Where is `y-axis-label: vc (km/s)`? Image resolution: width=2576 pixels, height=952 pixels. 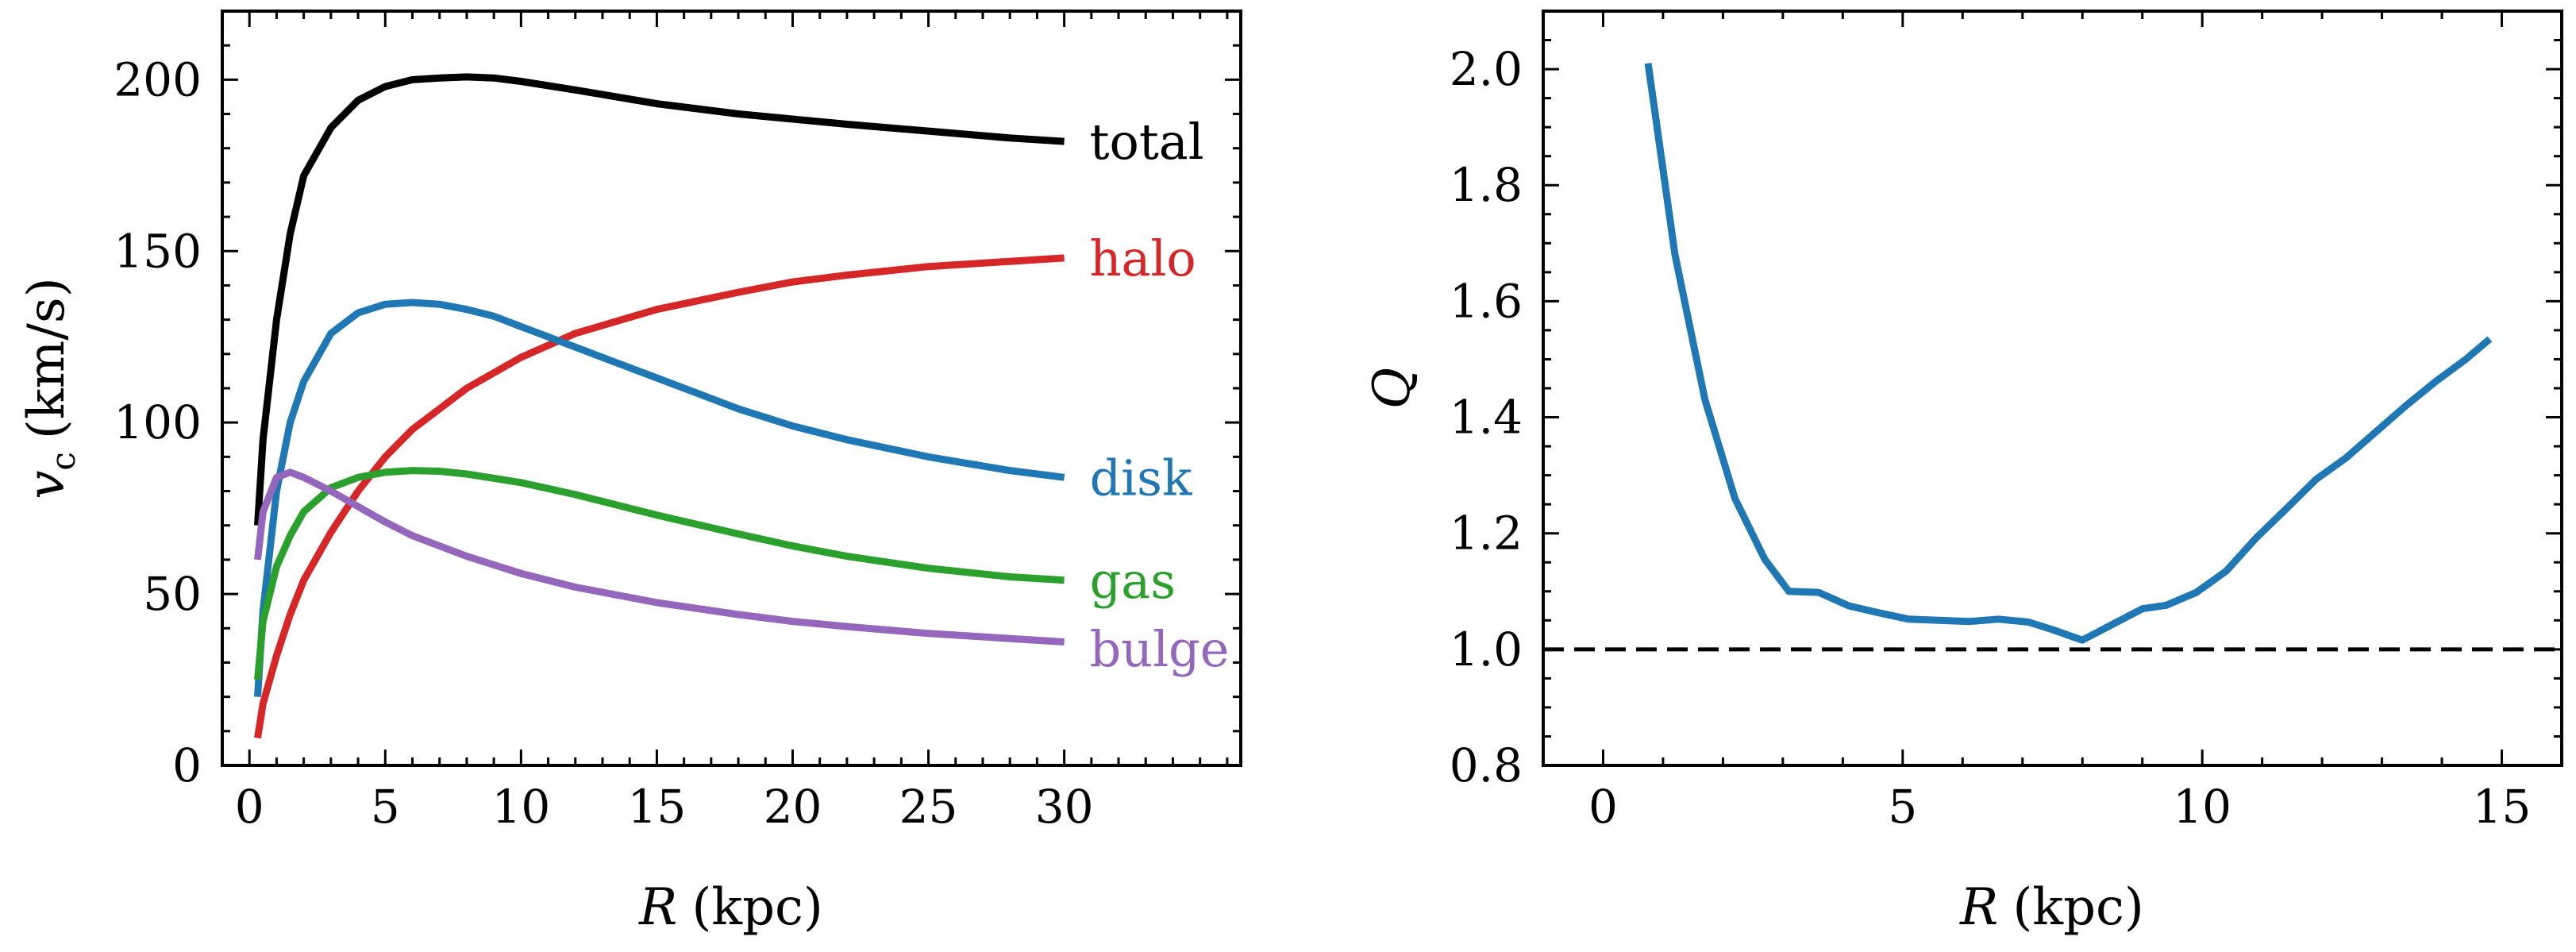
y-axis-label: vc (km/s) is located at coordinates (50, 388).